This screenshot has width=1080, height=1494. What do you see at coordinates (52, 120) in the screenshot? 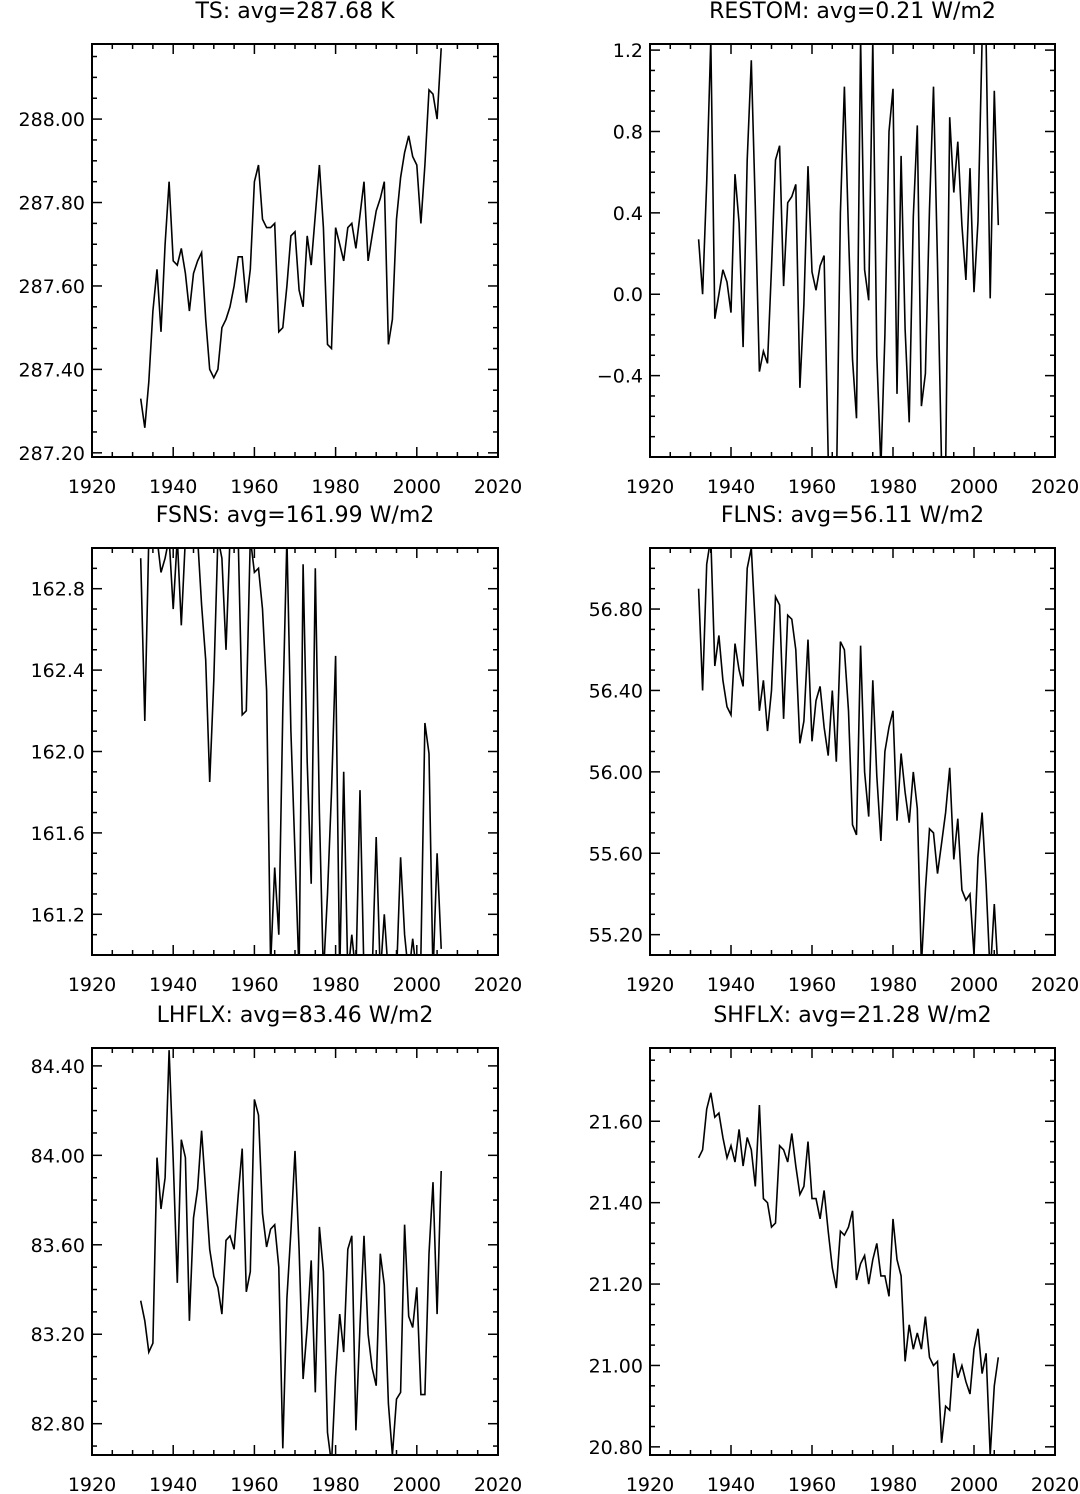
I see `y-tick-label: 288.00` at bounding box center [52, 120].